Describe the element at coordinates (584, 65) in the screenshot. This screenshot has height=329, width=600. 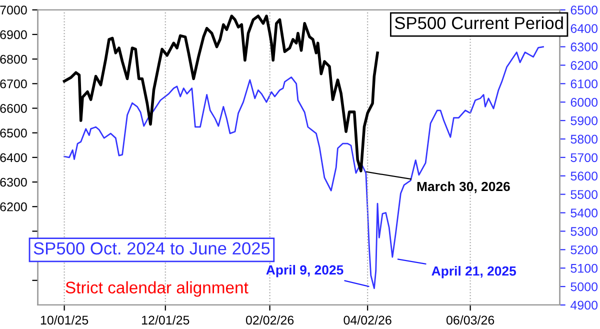
I see `y2-tick-label: 6200` at that location.